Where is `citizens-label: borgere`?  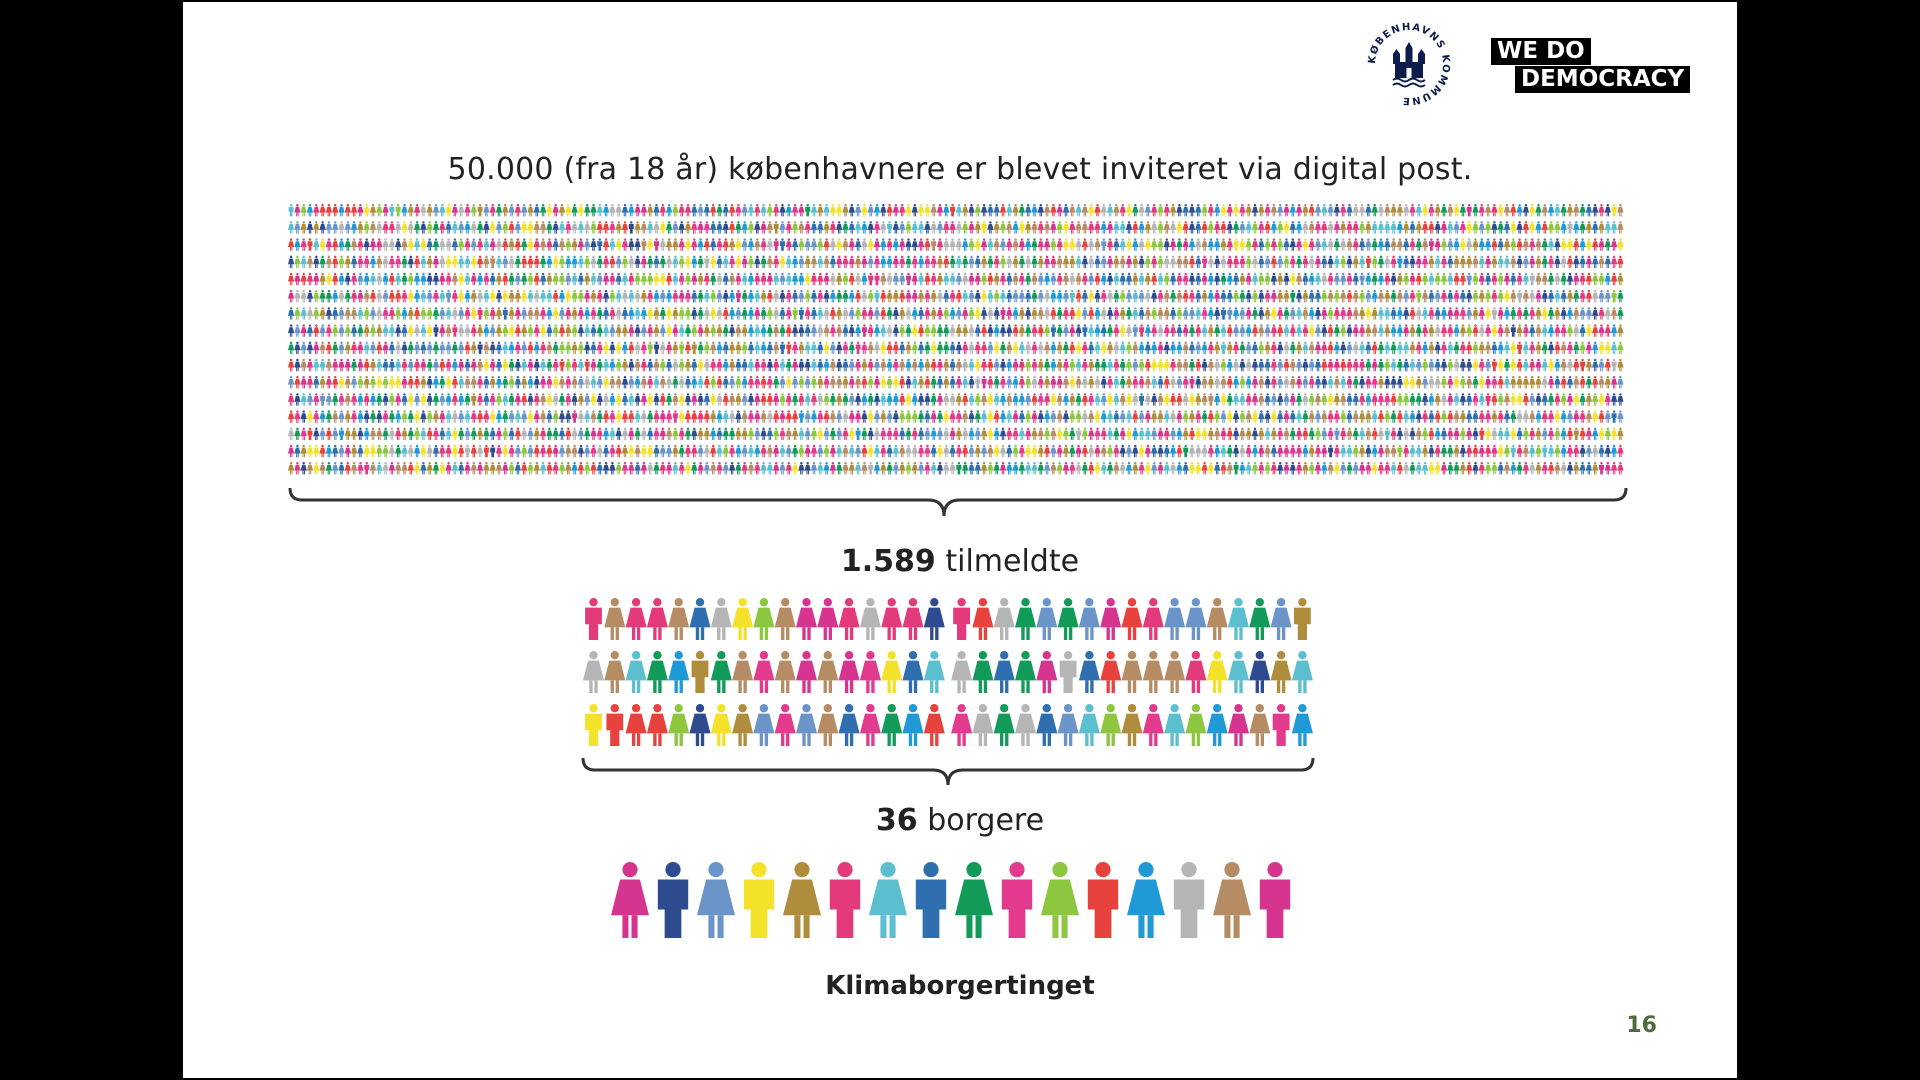 citizens-label: borgere is located at coordinates (986, 820).